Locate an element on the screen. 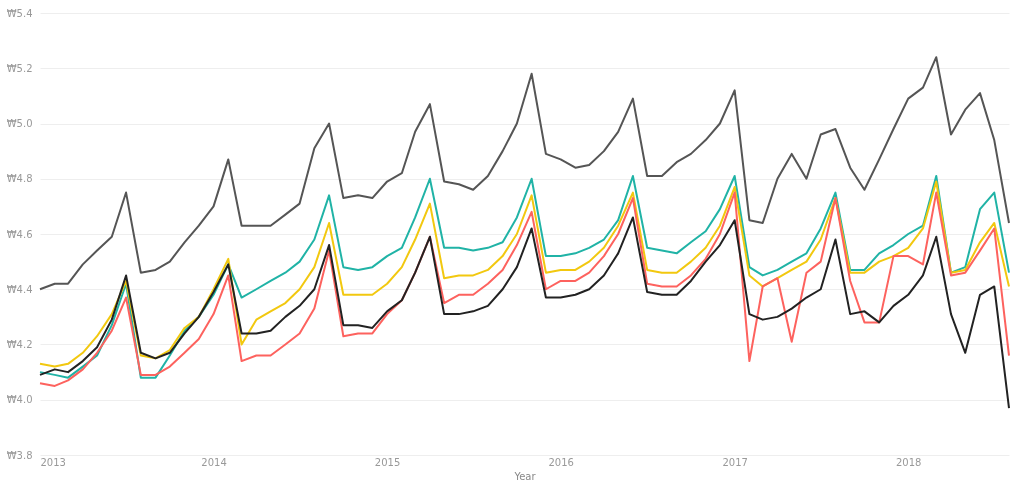  x-tick-label: 2014 is located at coordinates (214, 462).